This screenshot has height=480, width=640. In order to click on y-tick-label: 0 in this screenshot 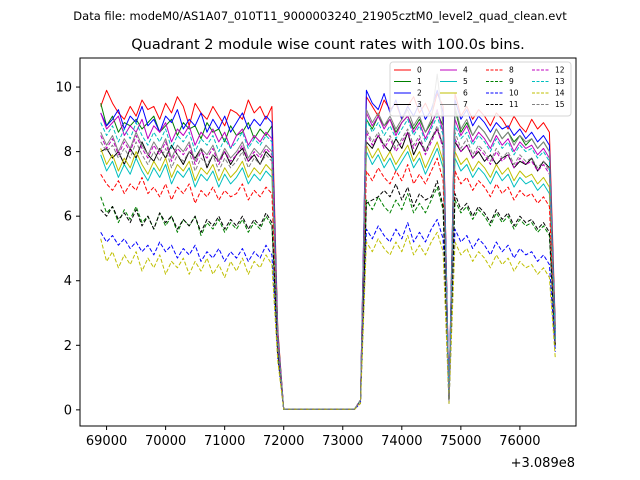, I will do `click(68, 410)`.